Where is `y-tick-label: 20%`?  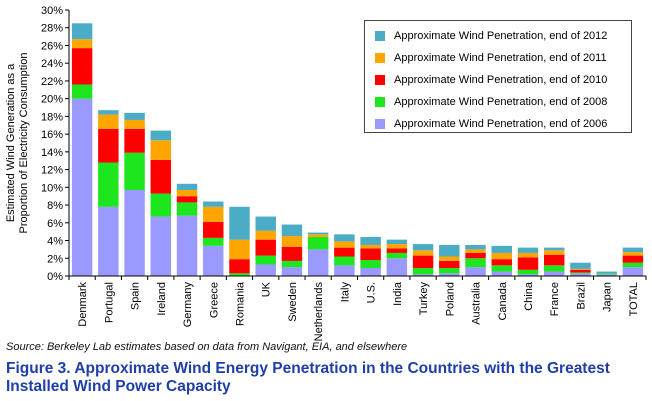
y-tick-label: 20% is located at coordinates (52, 100).